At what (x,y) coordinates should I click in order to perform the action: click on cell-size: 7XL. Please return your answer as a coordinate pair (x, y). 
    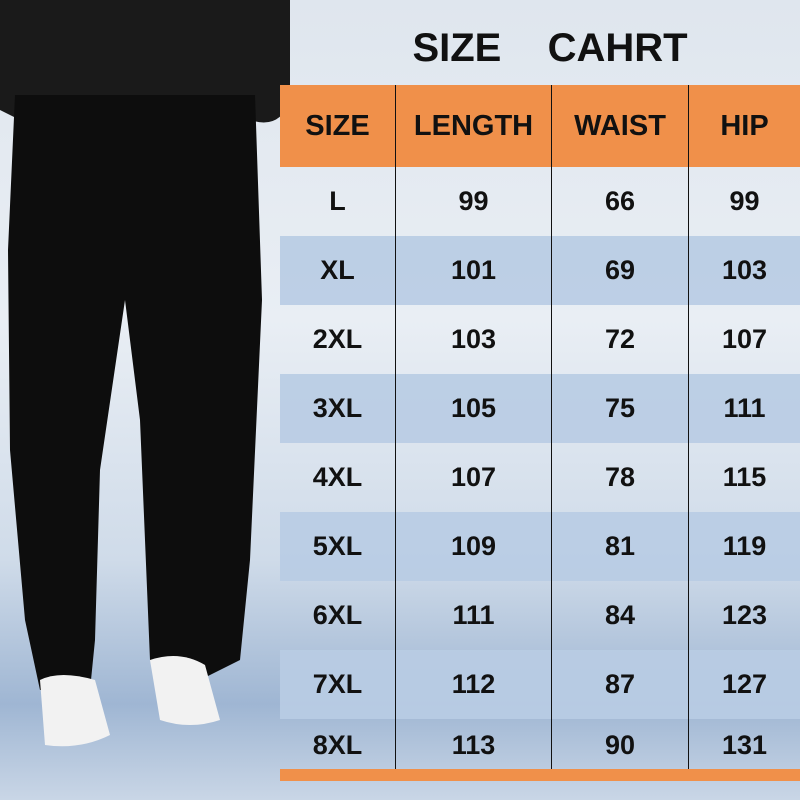
    Looking at the image, I should click on (337, 684).